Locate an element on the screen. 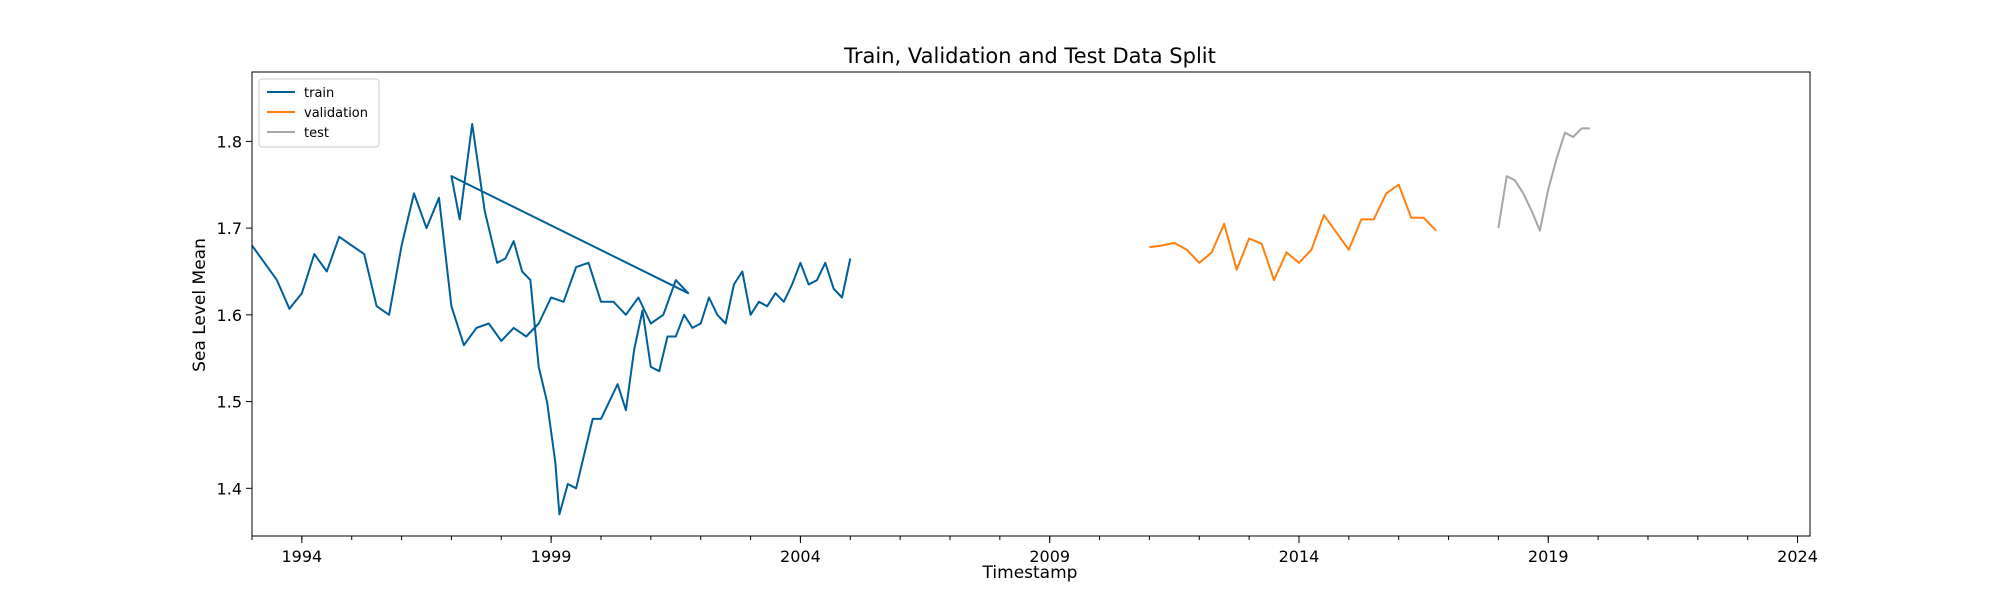 The height and width of the screenshot is (600, 2000). x-tick-label: 2014 is located at coordinates (1299, 556).